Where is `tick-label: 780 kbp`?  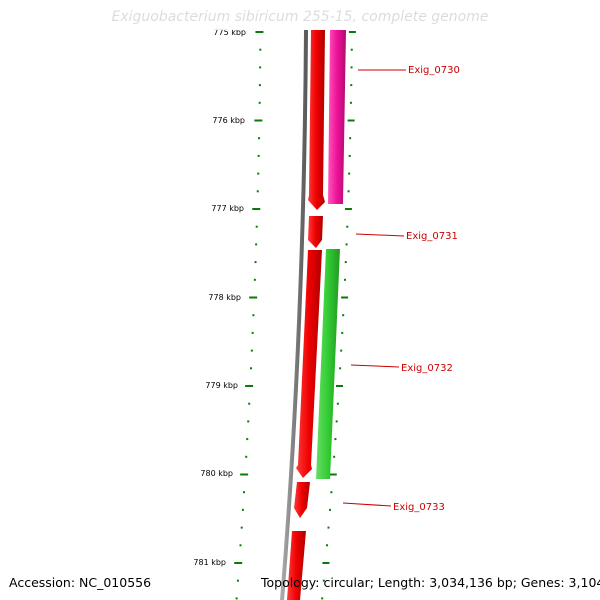 tick-label: 780 kbp is located at coordinates (216, 473).